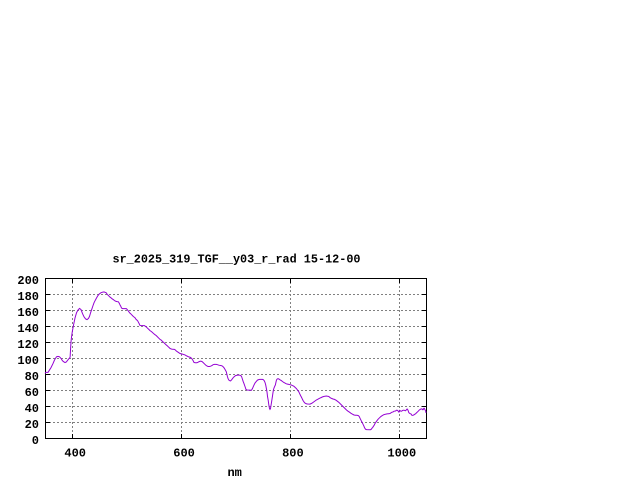  Describe the element at coordinates (28, 361) in the screenshot. I see `svg-text: 100` at that location.